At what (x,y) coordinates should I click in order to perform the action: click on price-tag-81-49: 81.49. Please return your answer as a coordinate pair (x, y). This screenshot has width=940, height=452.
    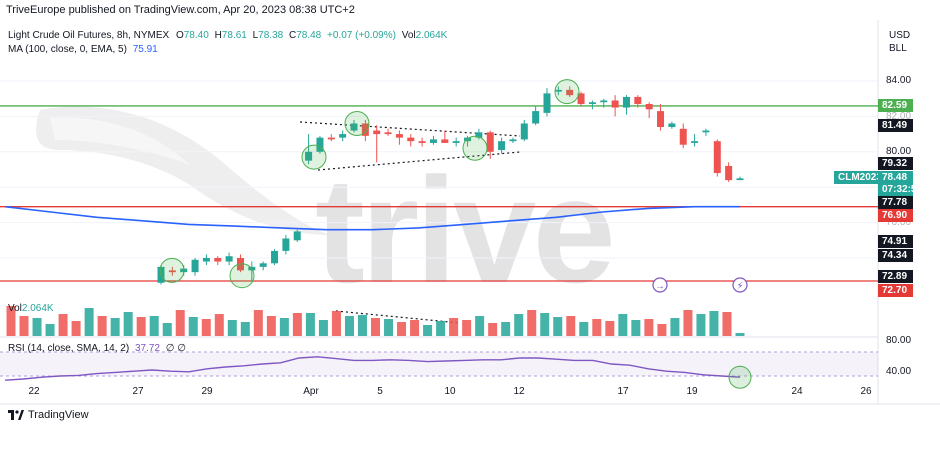
    Looking at the image, I should click on (895, 125).